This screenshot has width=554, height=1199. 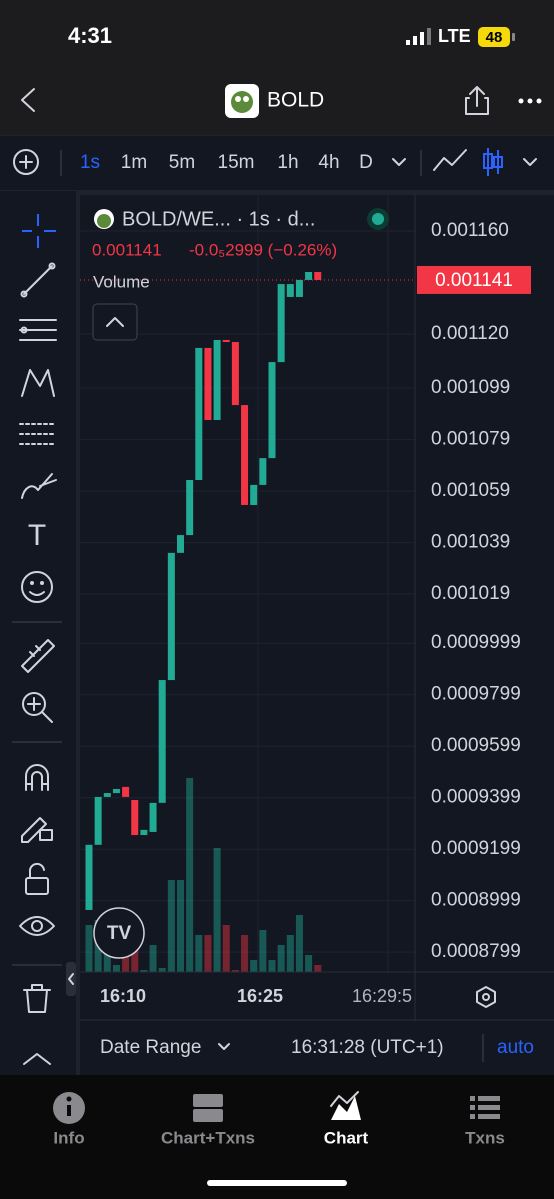 What do you see at coordinates (476, 848) in the screenshot?
I see `y-tick-label: 0.0009199` at bounding box center [476, 848].